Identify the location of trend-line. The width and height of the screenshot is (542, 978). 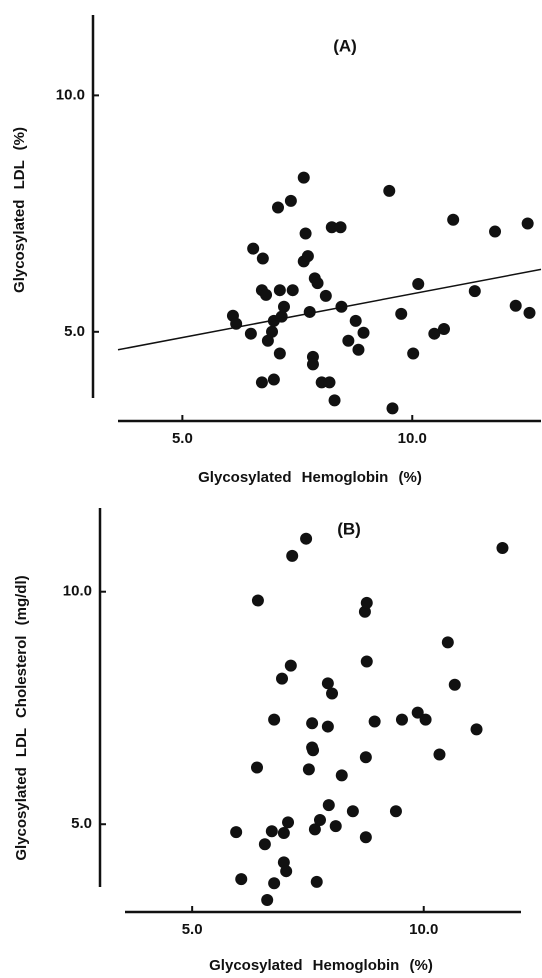
(329, 309).